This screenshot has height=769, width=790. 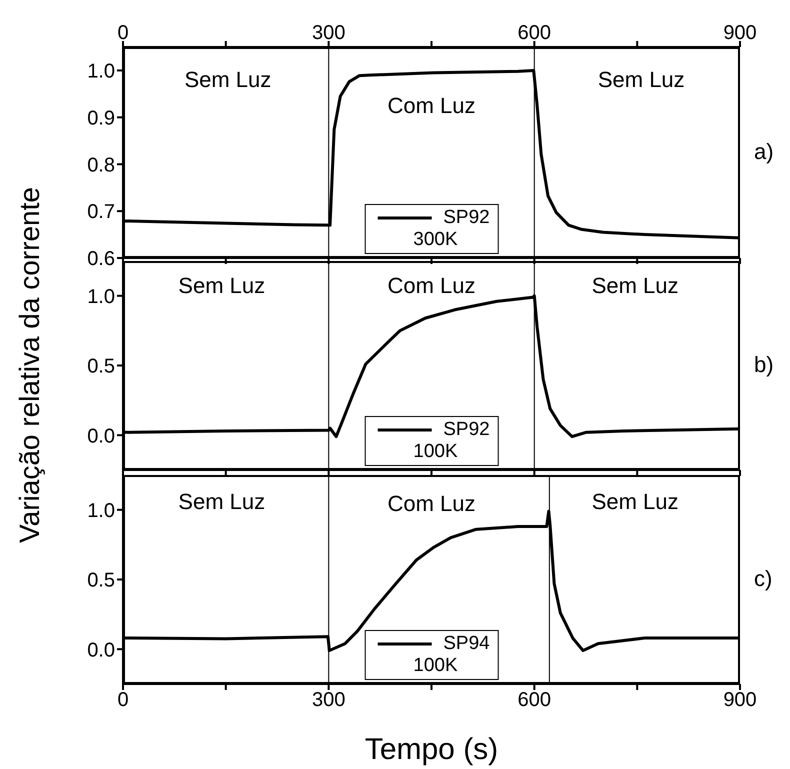 I want to click on x2-tick-label: 300, so click(x=329, y=33).